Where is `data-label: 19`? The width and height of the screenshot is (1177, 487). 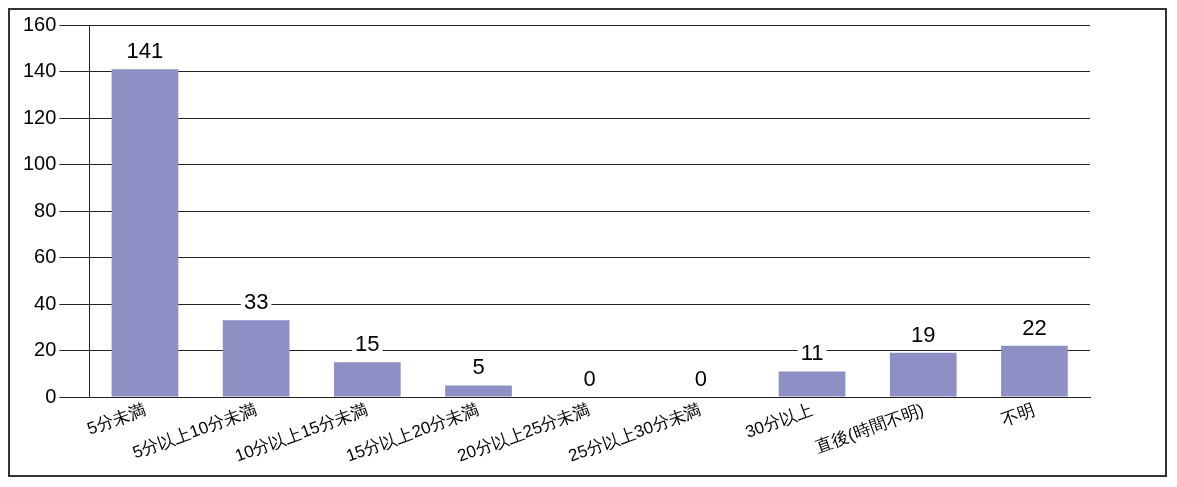 data-label: 19 is located at coordinates (923, 334).